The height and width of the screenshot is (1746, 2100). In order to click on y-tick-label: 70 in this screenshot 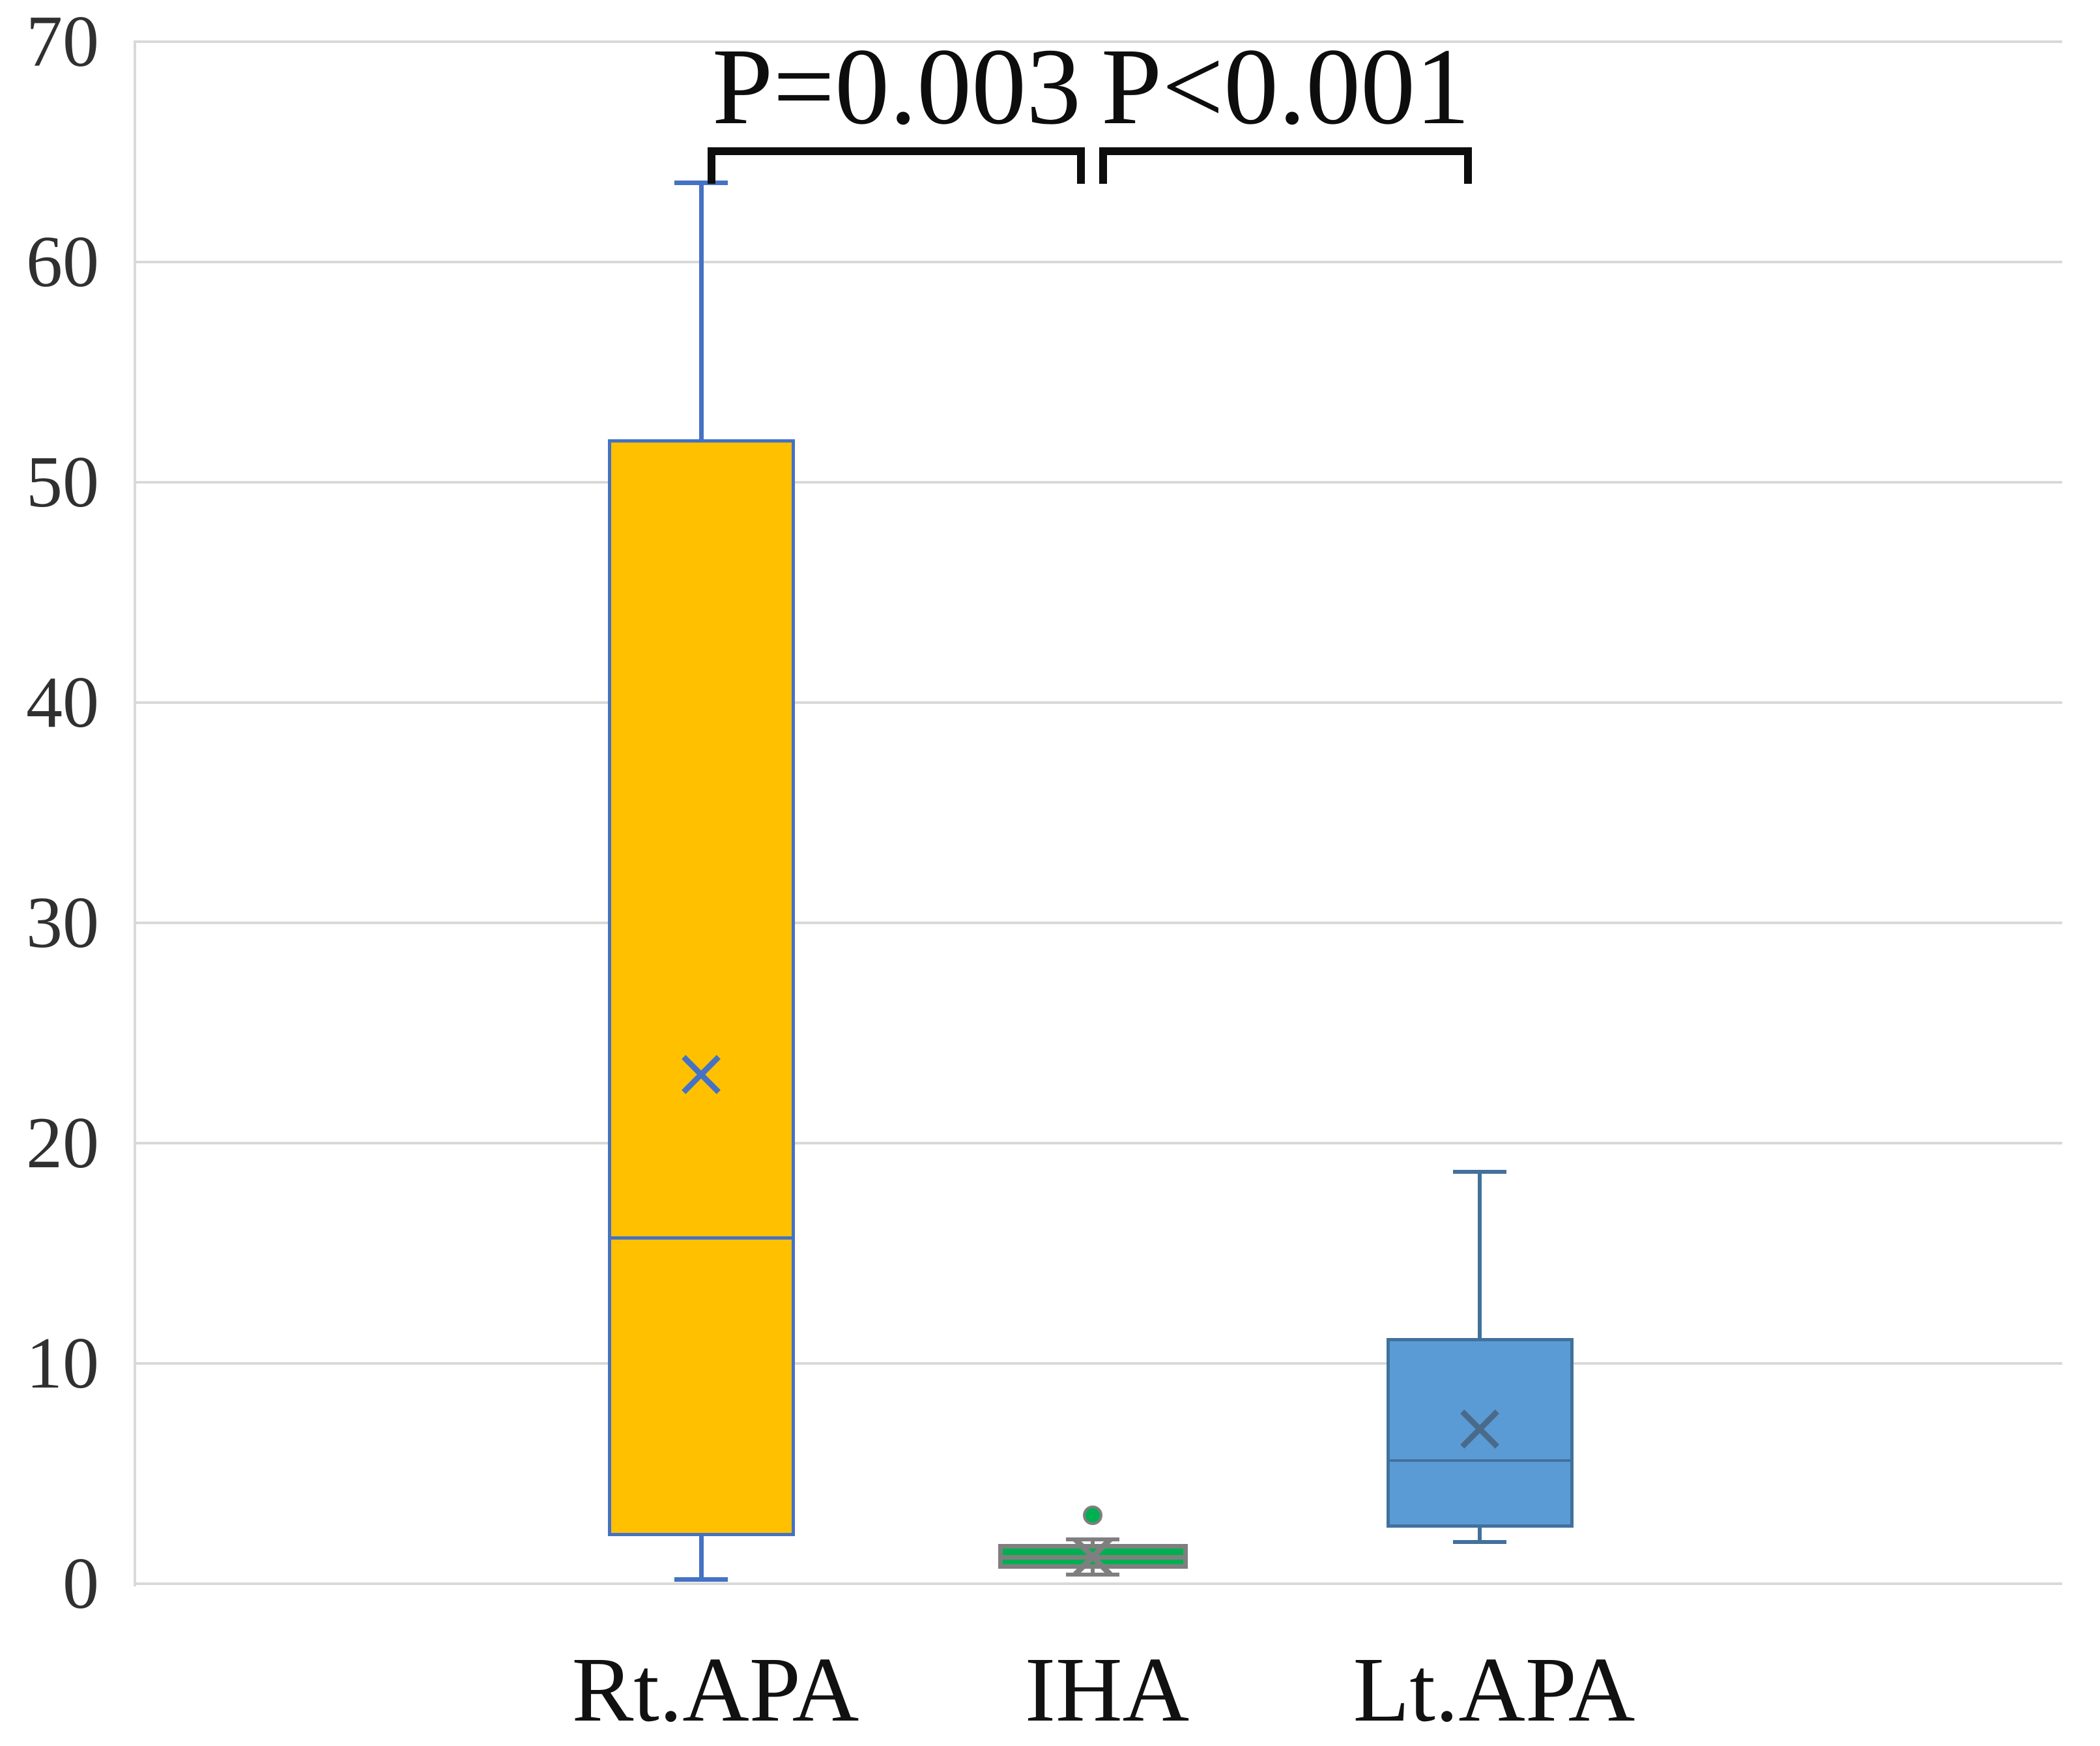, I will do `click(62, 41)`.